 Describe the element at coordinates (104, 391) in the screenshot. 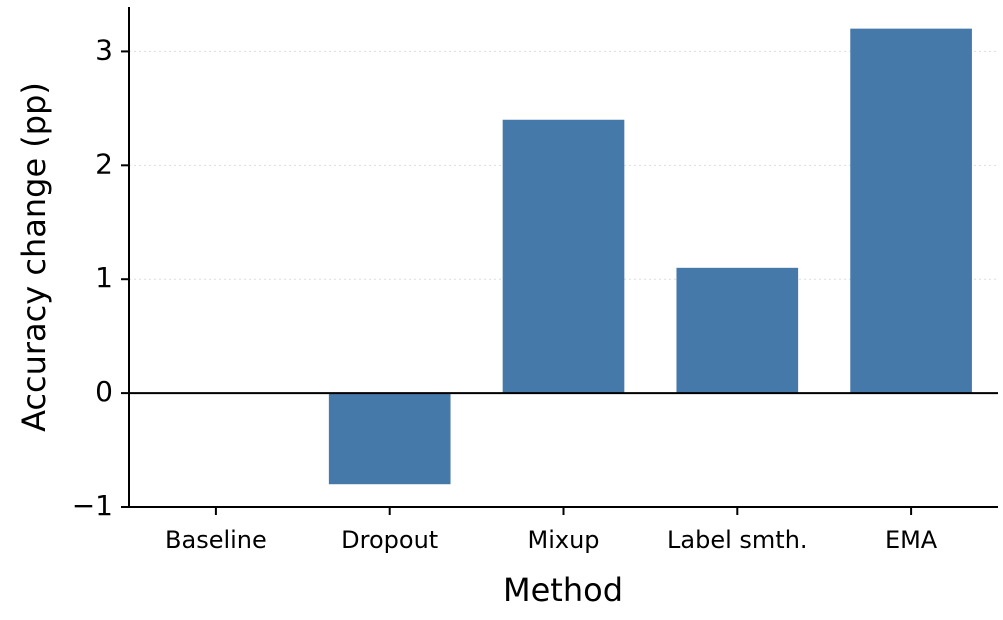

I see `y-tick-label: 0` at that location.